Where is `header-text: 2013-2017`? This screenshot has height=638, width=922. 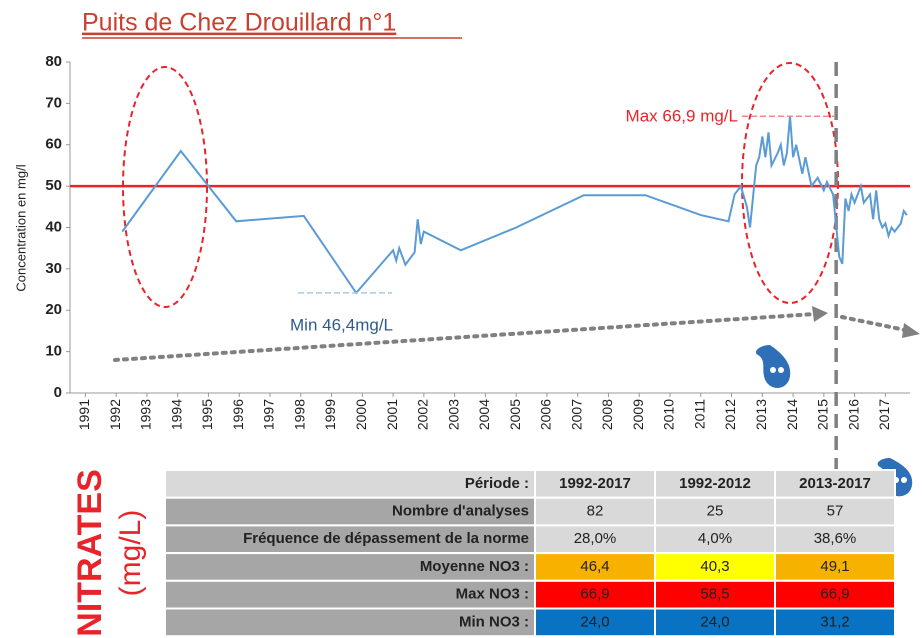 header-text: 2013-2017 is located at coordinates (835, 483).